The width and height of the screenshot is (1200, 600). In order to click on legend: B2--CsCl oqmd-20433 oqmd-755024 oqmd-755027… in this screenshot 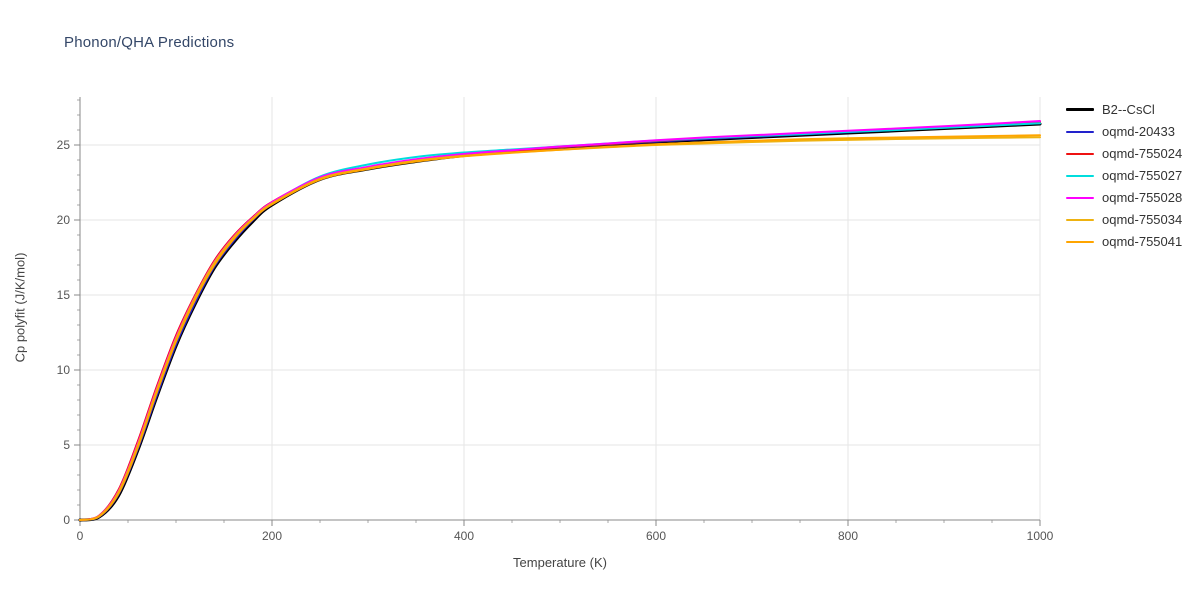, I will do `click(1124, 175)`.